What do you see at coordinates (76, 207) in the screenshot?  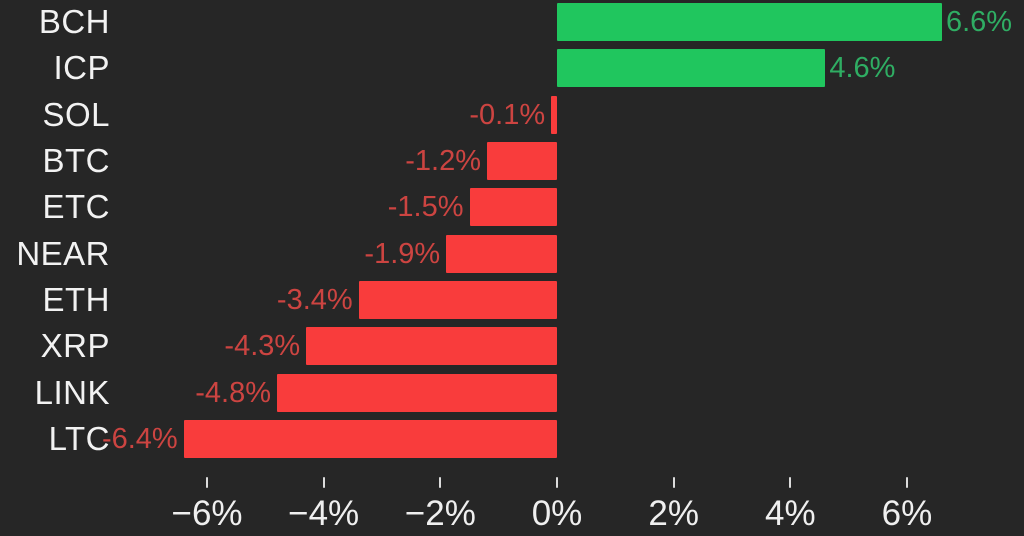 I see `category-label-etc: ETC` at bounding box center [76, 207].